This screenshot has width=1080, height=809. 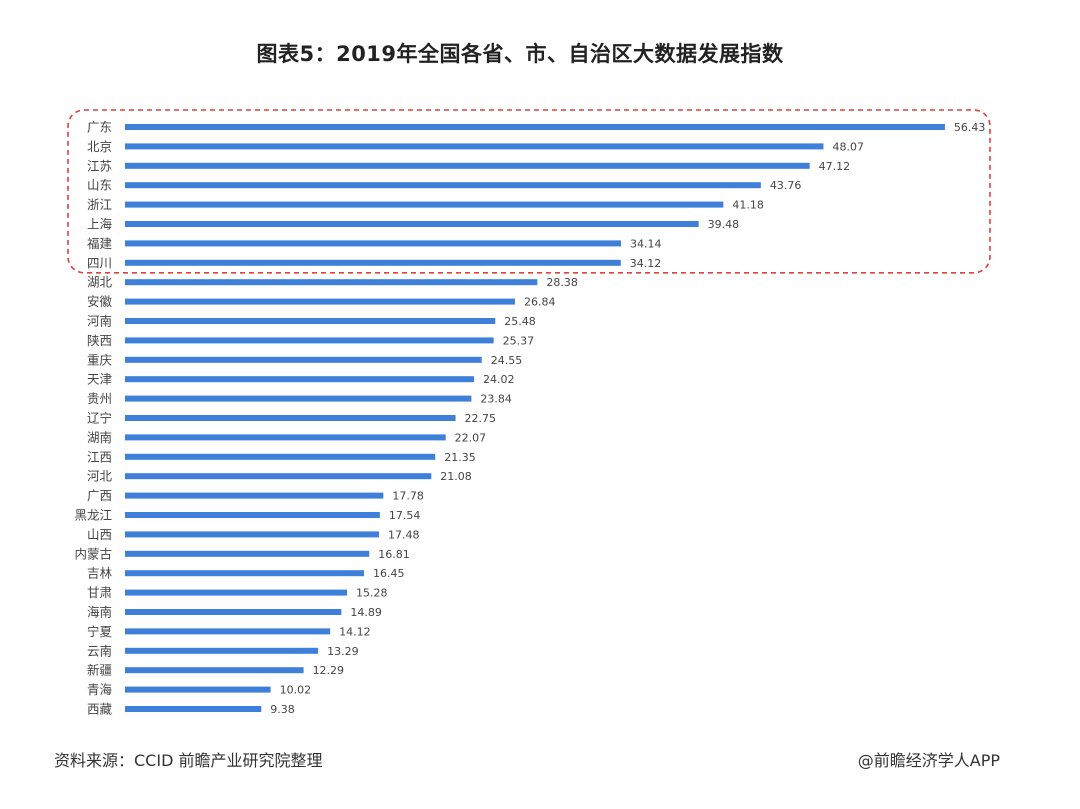 What do you see at coordinates (100, 282) in the screenshot?
I see `category-label: 湖北` at bounding box center [100, 282].